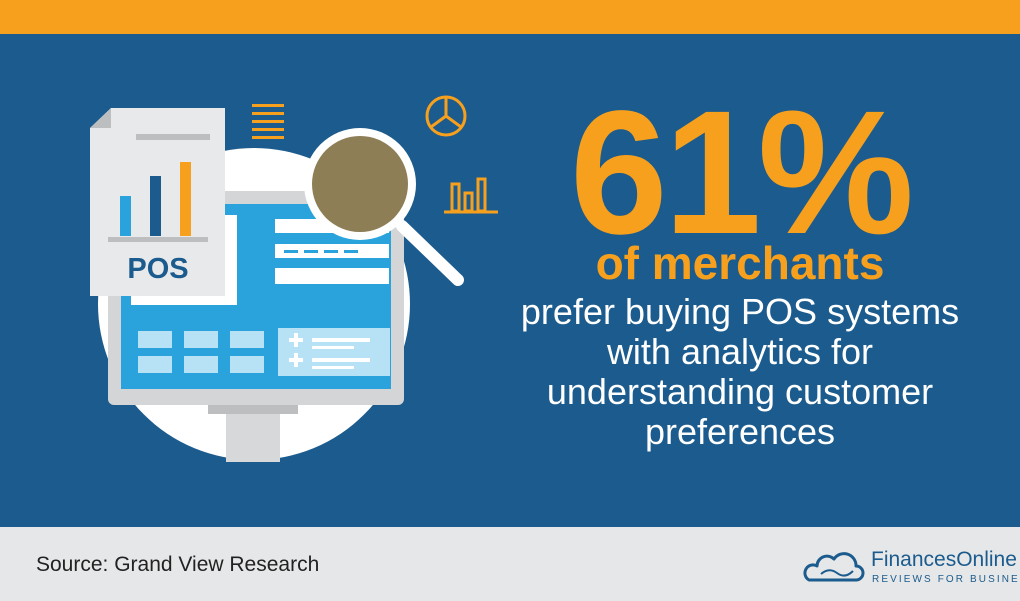  I want to click on brand-logo: FinancesOnline REVIEWS FOR BUSINESS, so click(911, 567).